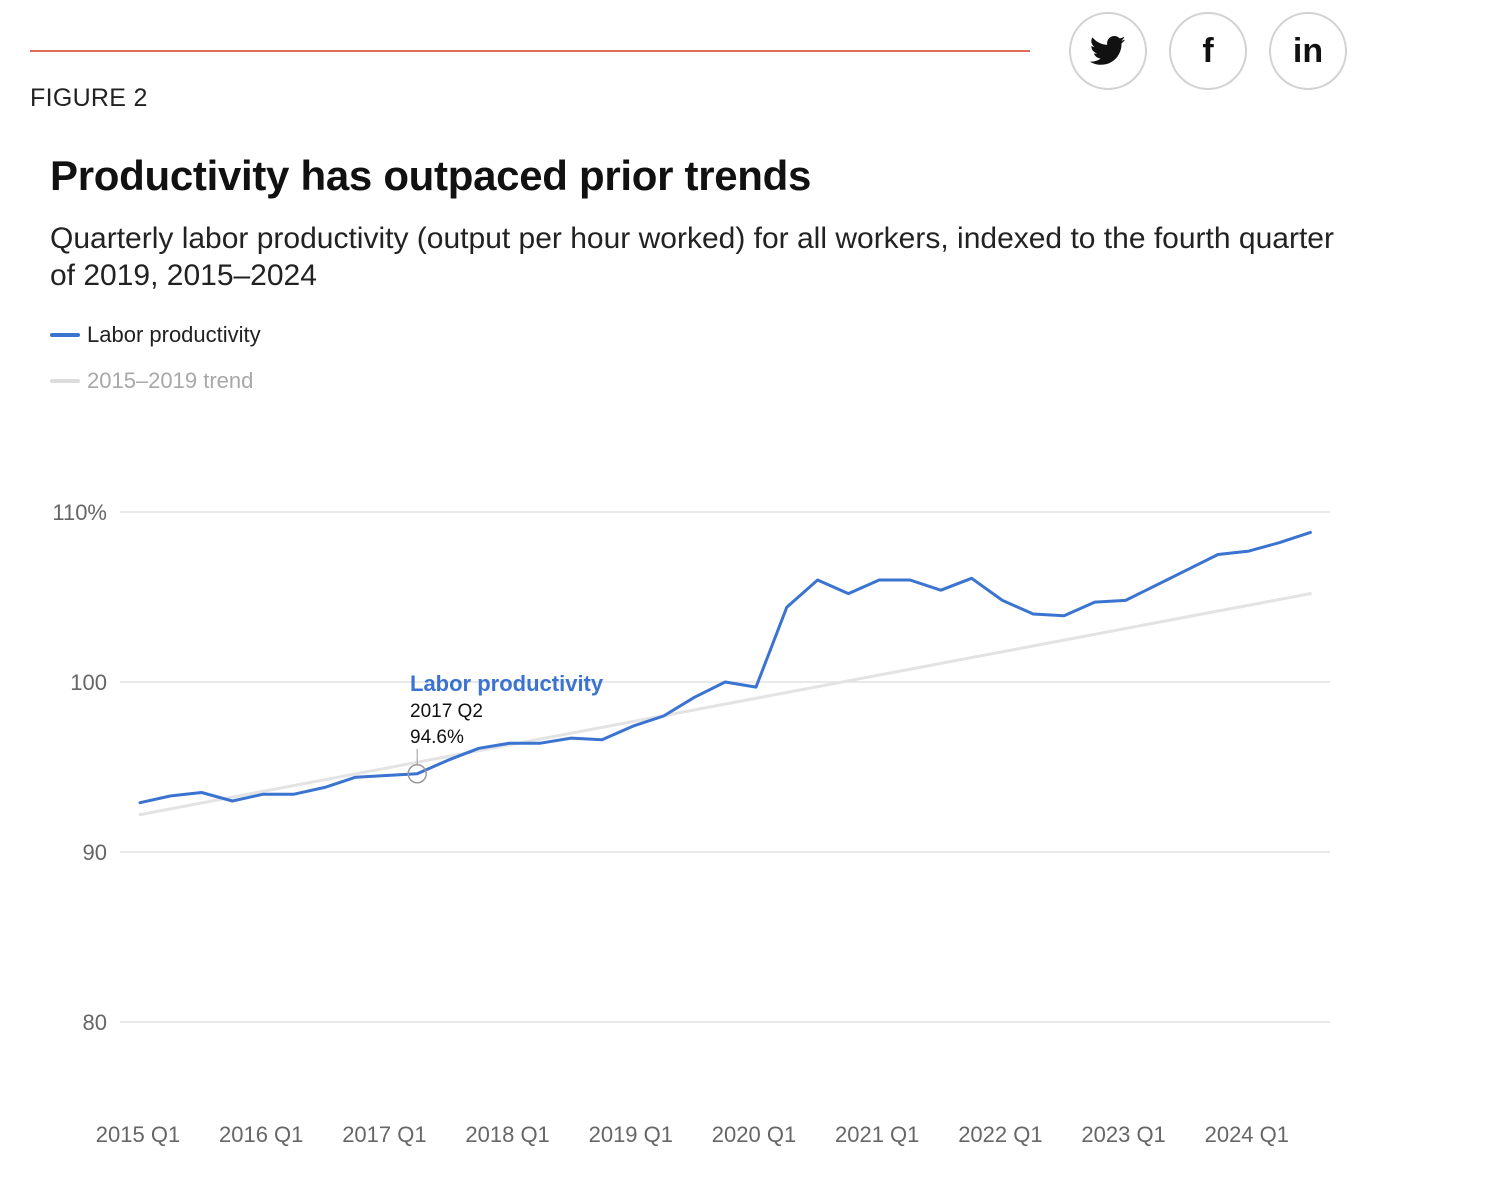 The height and width of the screenshot is (1178, 1494). I want to click on annotation-value-label: 94.6%, so click(437, 737).